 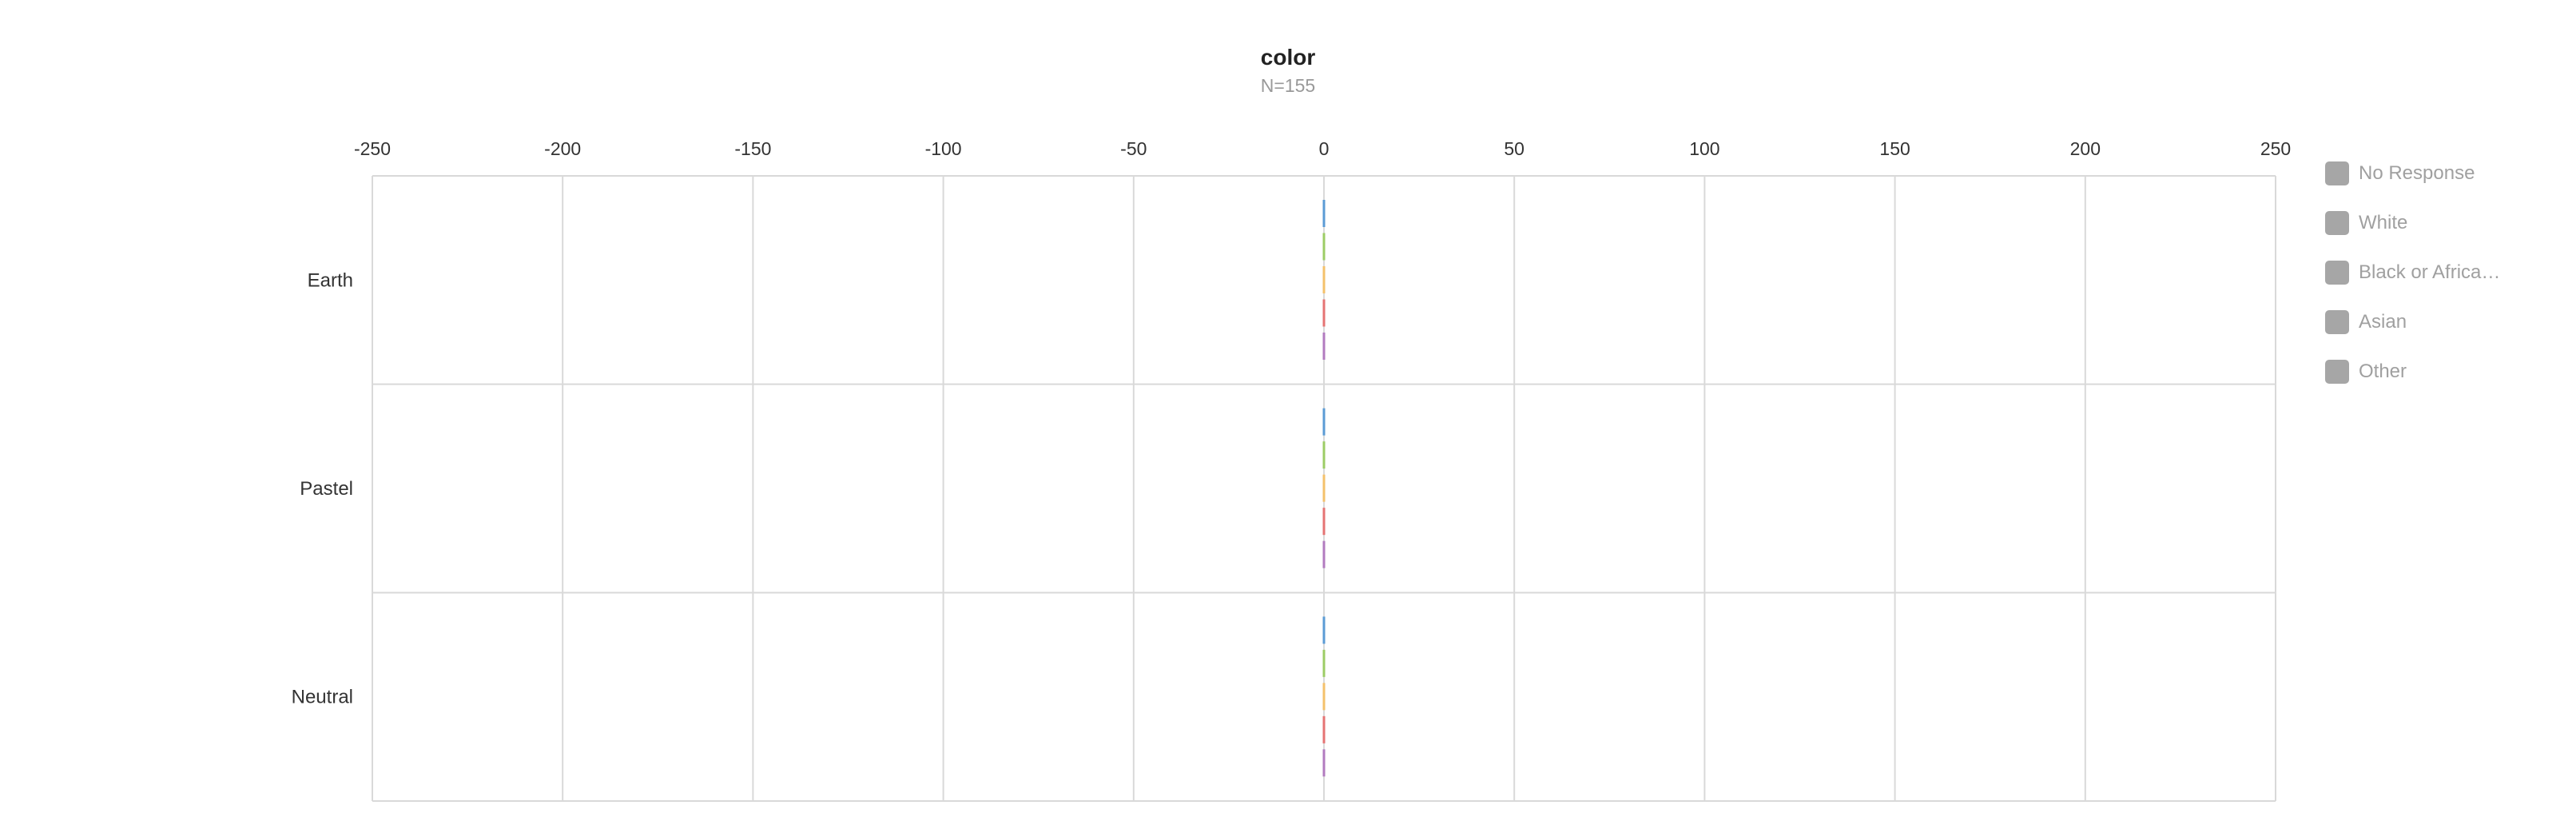 I want to click on legend-item: No Response, so click(x=2412, y=173).